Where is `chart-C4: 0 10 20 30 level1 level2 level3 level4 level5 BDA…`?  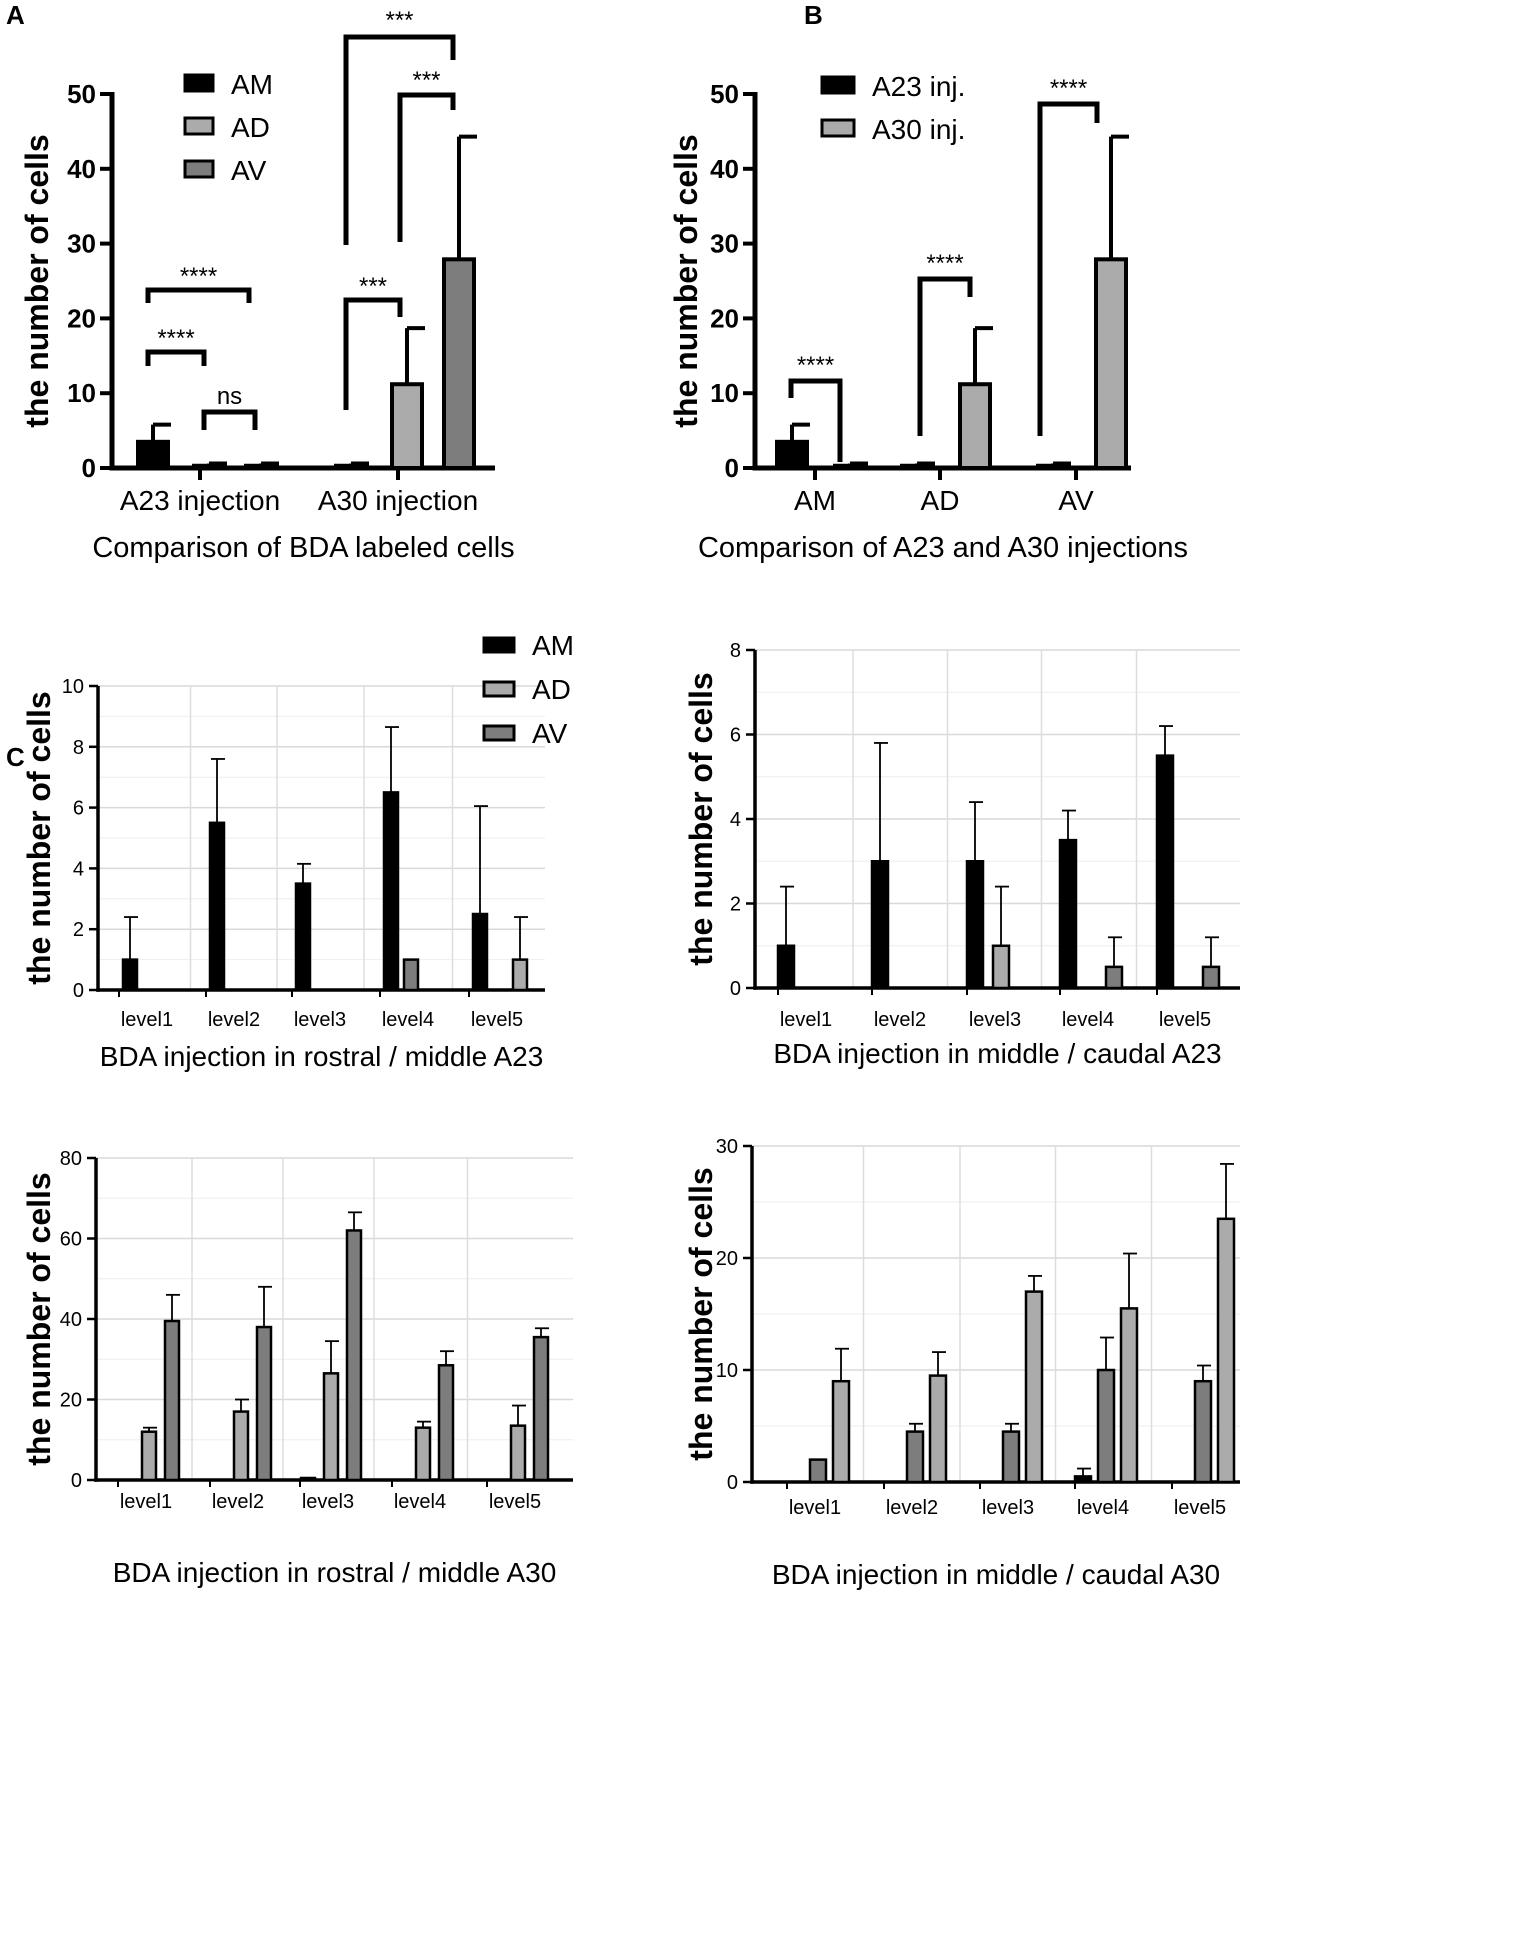 chart-C4: 0 10 20 30 level1 level2 level3 level4 level5 BDA… is located at coordinates (961, 1363).